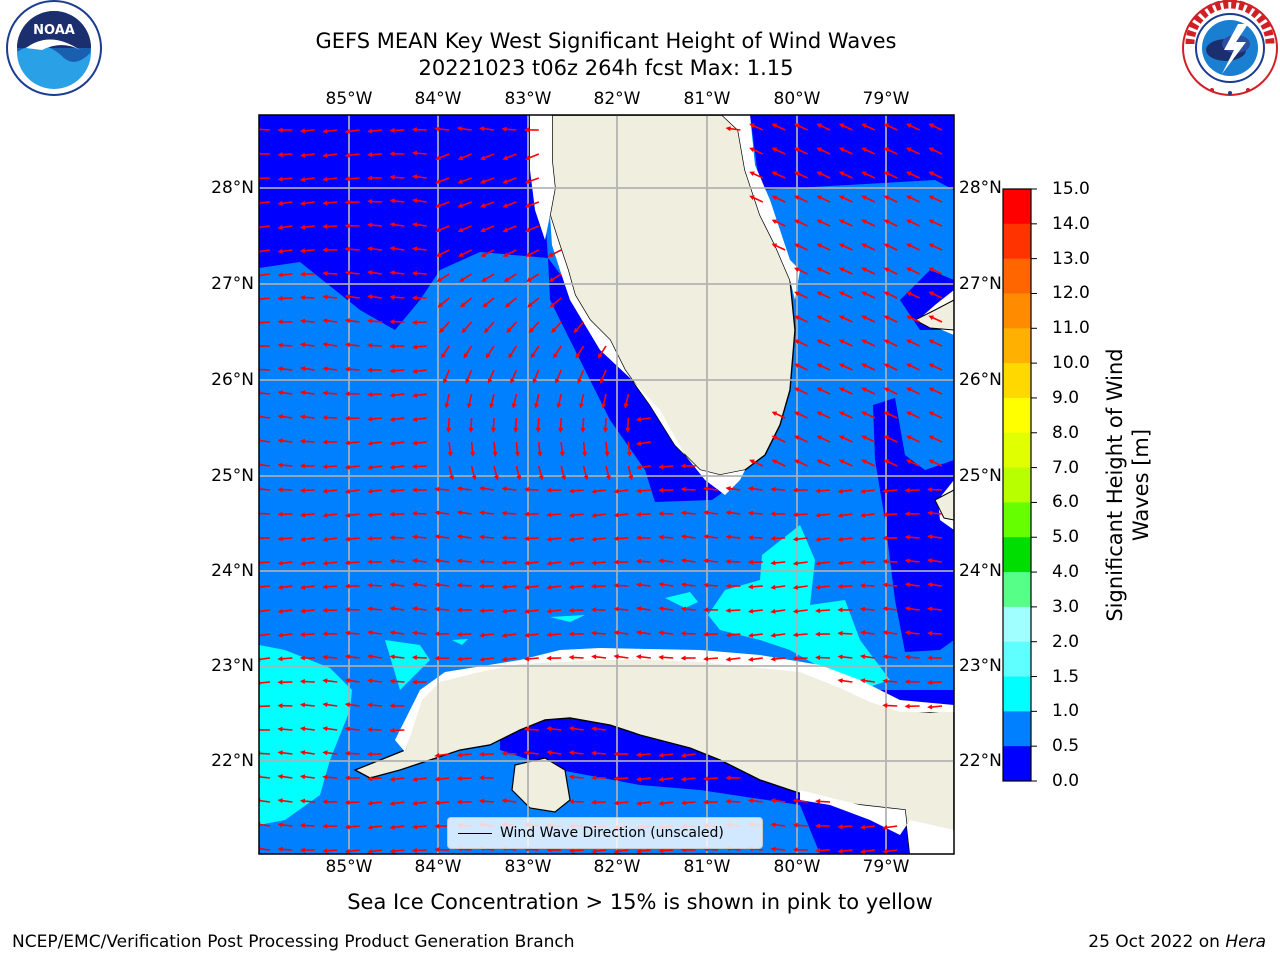 The width and height of the screenshot is (1280, 960). Describe the element at coordinates (933, 315) in the screenshot. I see `grand-bahama-land` at that location.